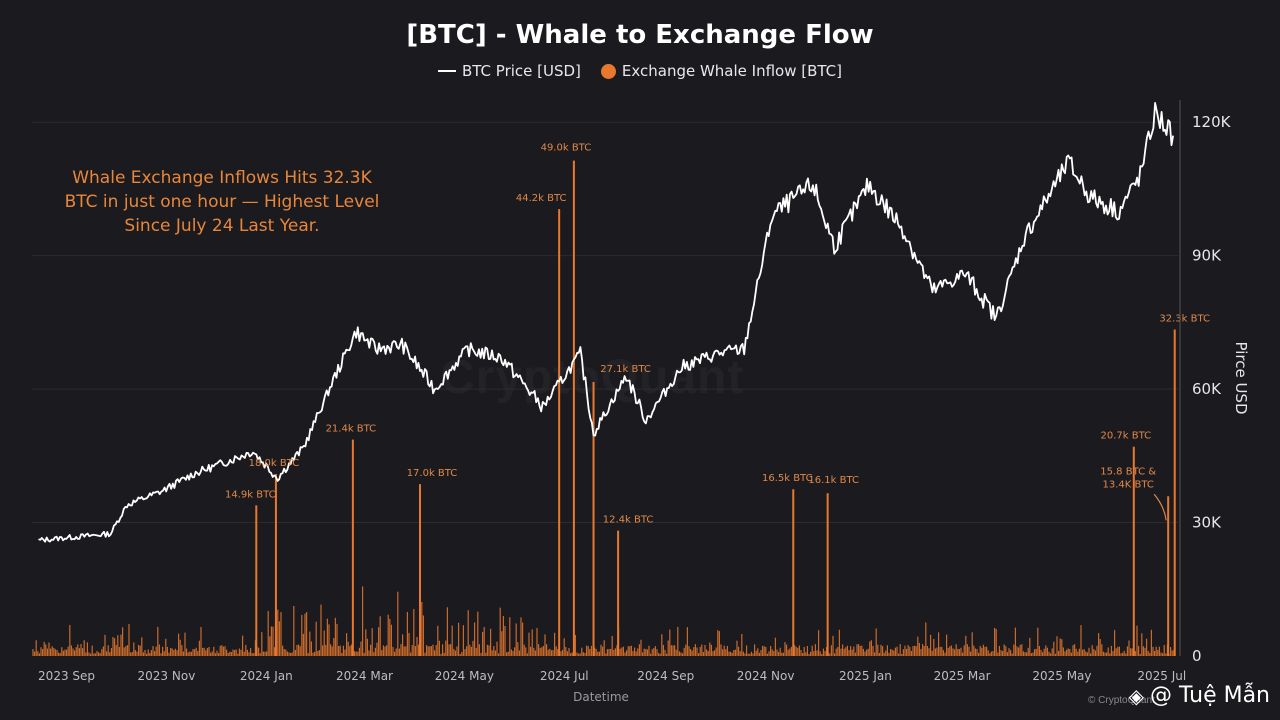 This screenshot has height=720, width=1280. Describe the element at coordinates (1127, 484) in the screenshot. I see `spike-label: 13.4K BTC` at that location.